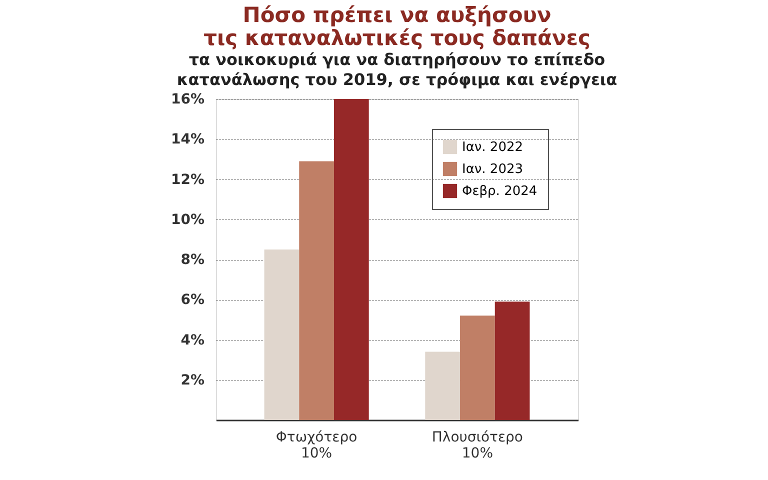 The height and width of the screenshot is (480, 768). I want to click on y-tick-label: 8%, so click(192, 260).